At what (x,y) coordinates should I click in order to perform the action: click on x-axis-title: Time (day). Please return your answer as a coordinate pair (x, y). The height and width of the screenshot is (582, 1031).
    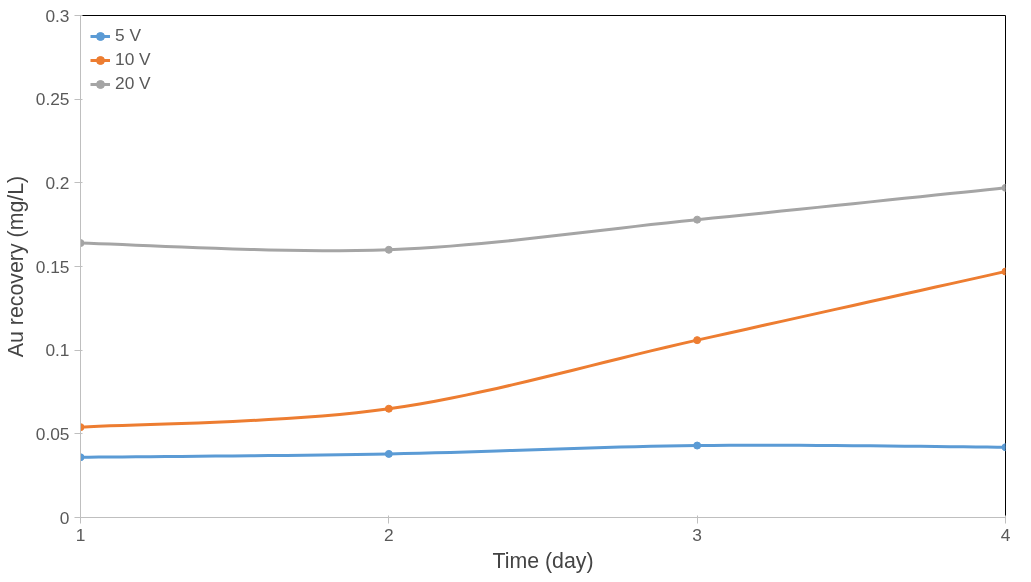
    Looking at the image, I should click on (543, 560).